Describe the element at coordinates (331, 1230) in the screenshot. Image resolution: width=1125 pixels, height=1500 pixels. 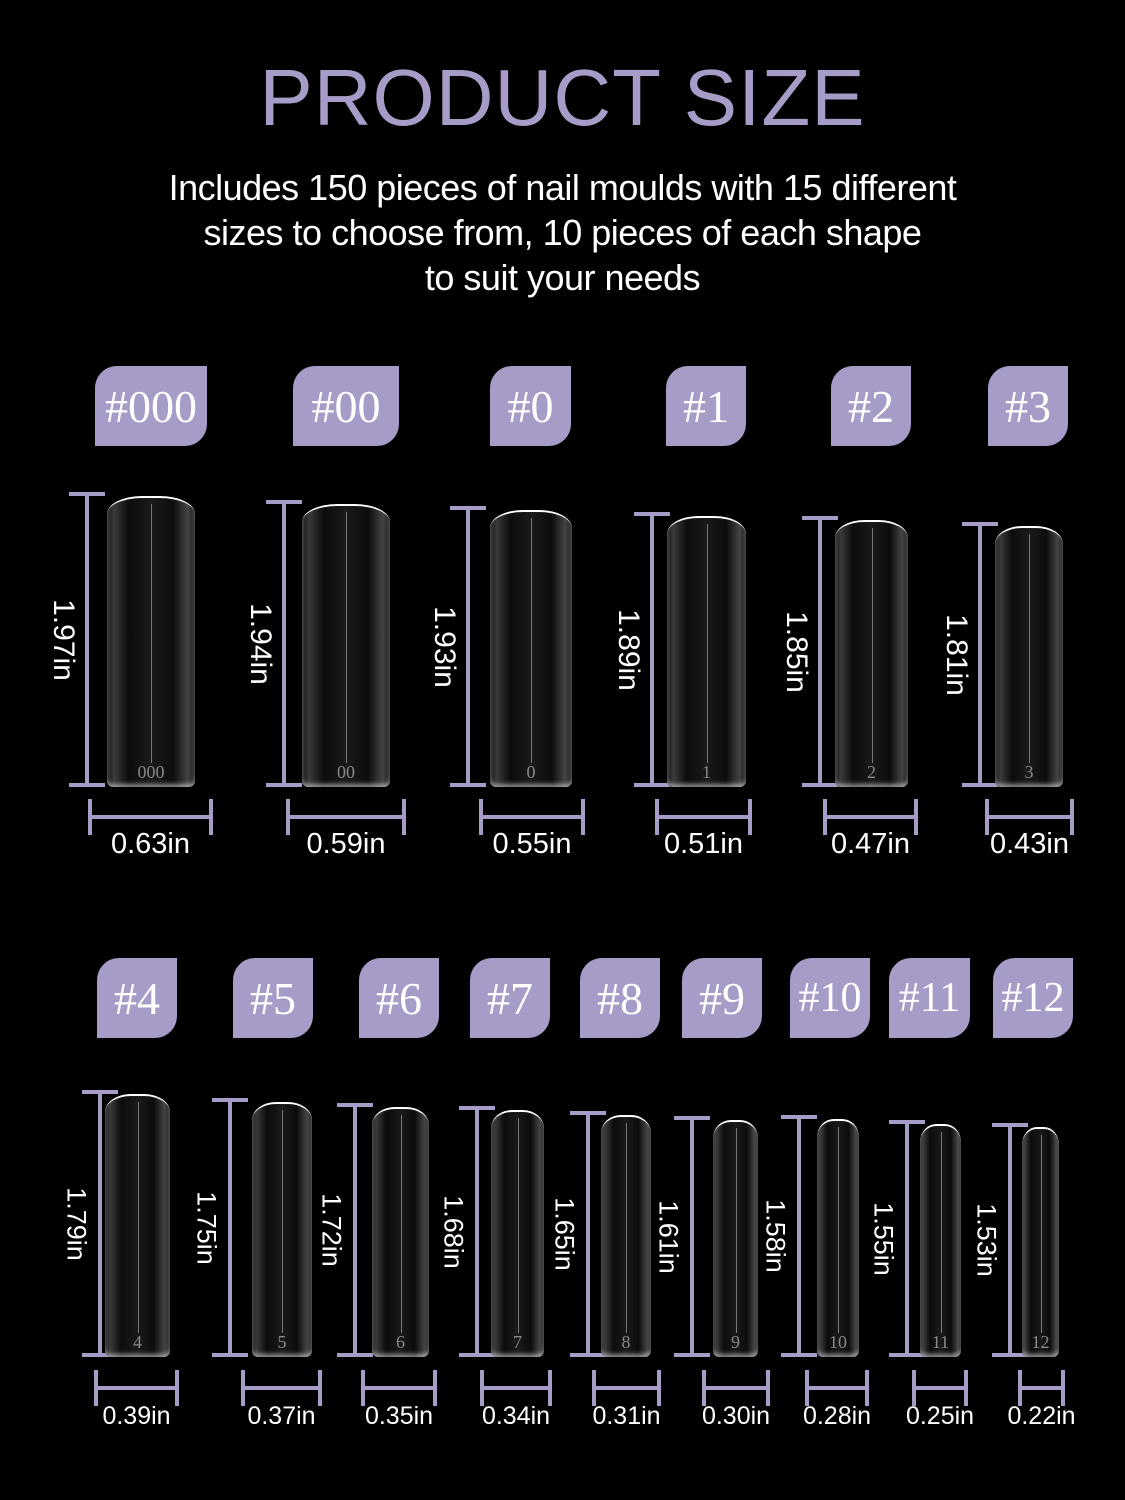
I see `length-label: 1.72in` at that location.